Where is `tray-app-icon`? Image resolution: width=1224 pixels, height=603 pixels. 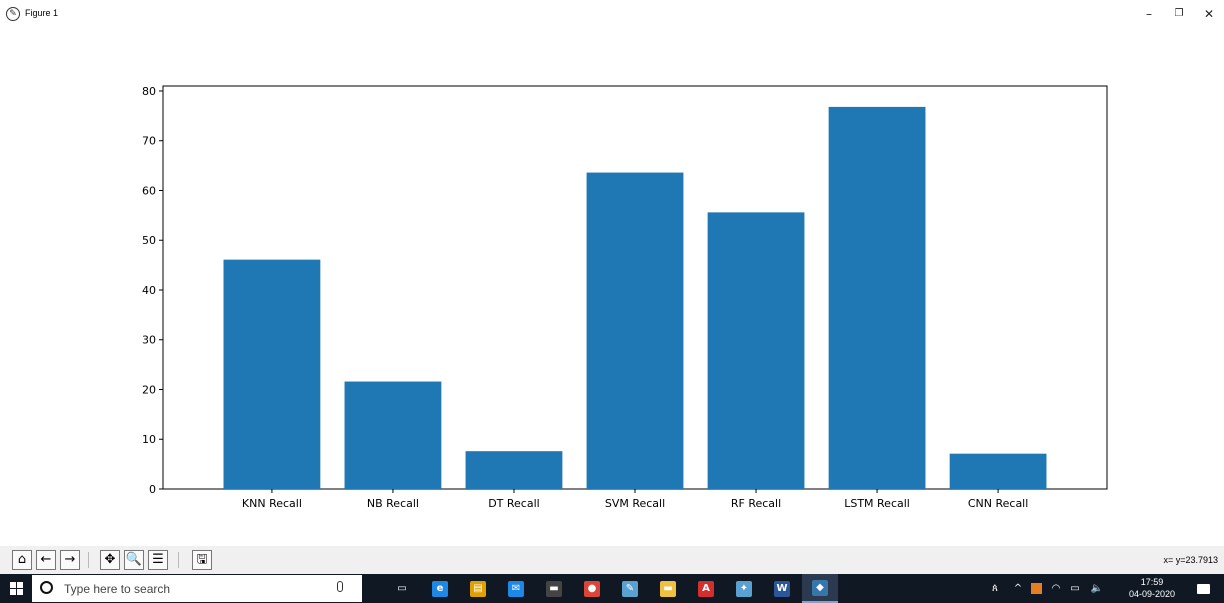
tray-app-icon is located at coordinates (1036, 588).